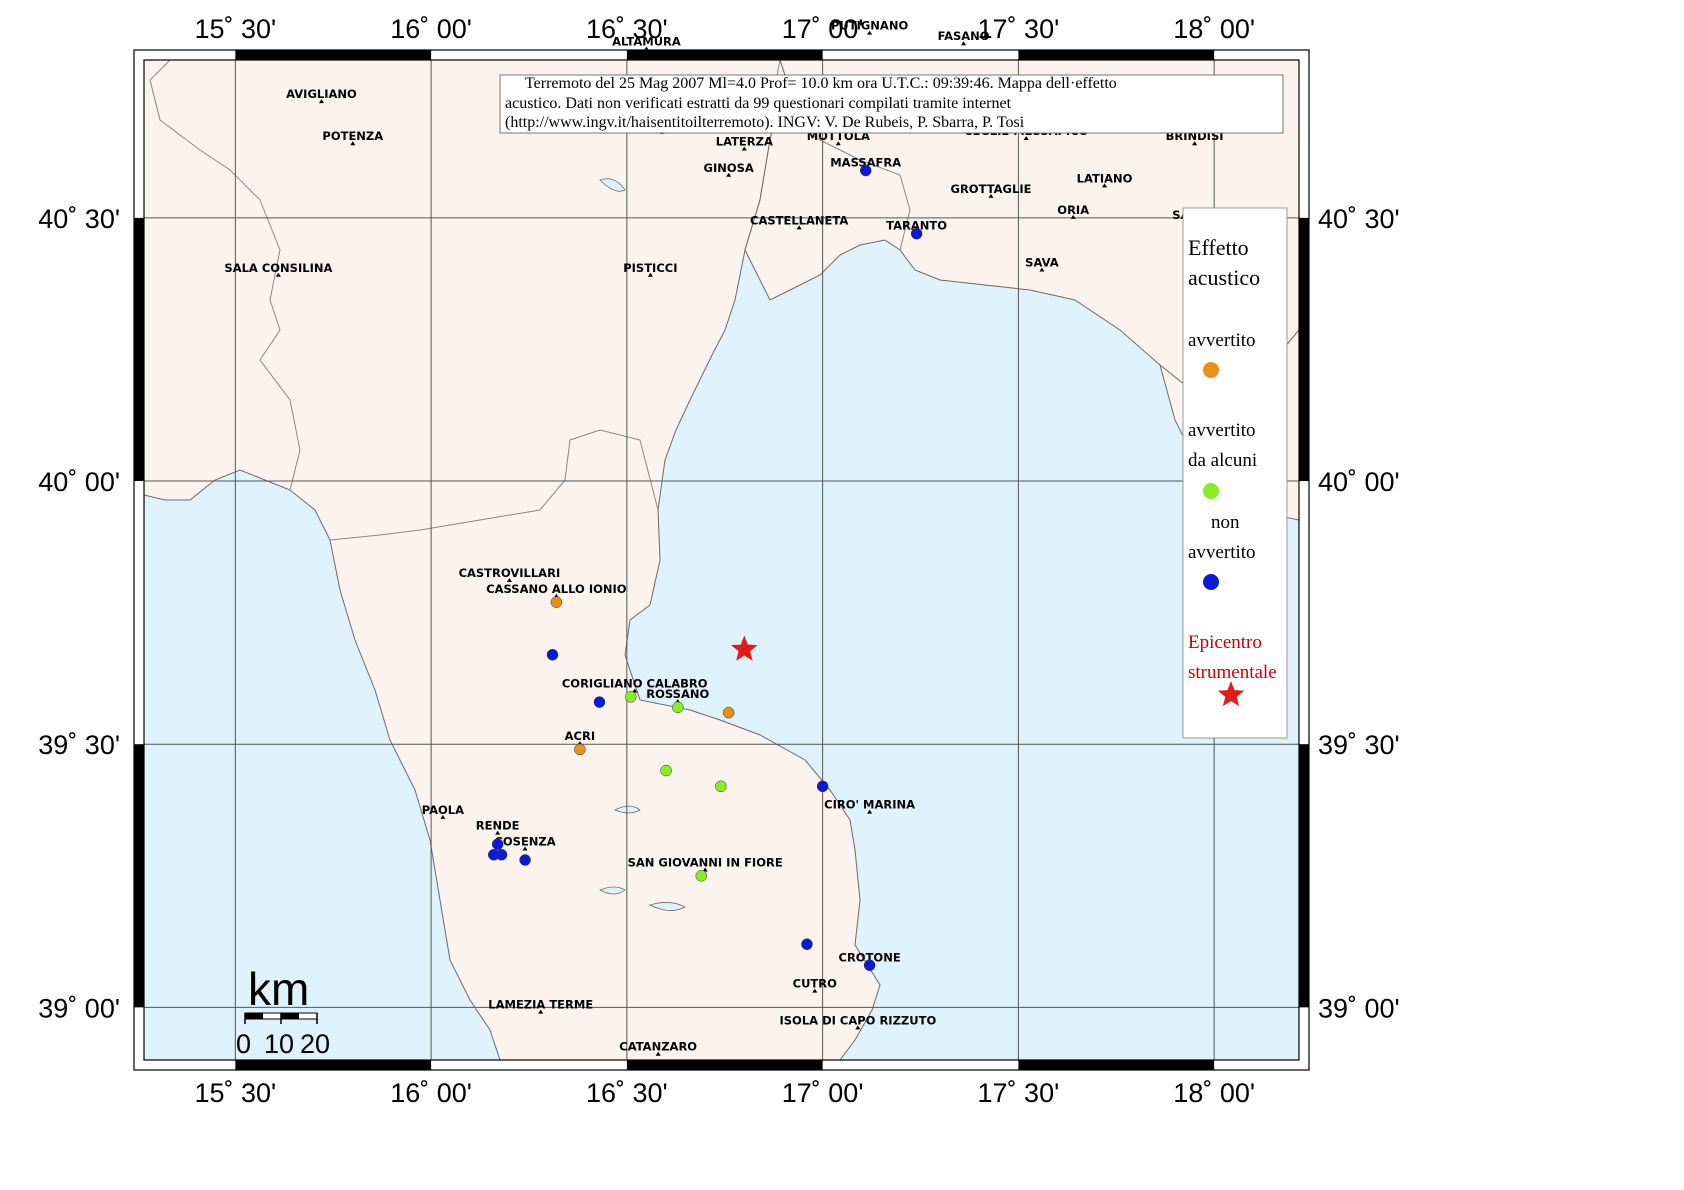  Describe the element at coordinates (1235, 473) in the screenshot. I see `legend-box` at that location.